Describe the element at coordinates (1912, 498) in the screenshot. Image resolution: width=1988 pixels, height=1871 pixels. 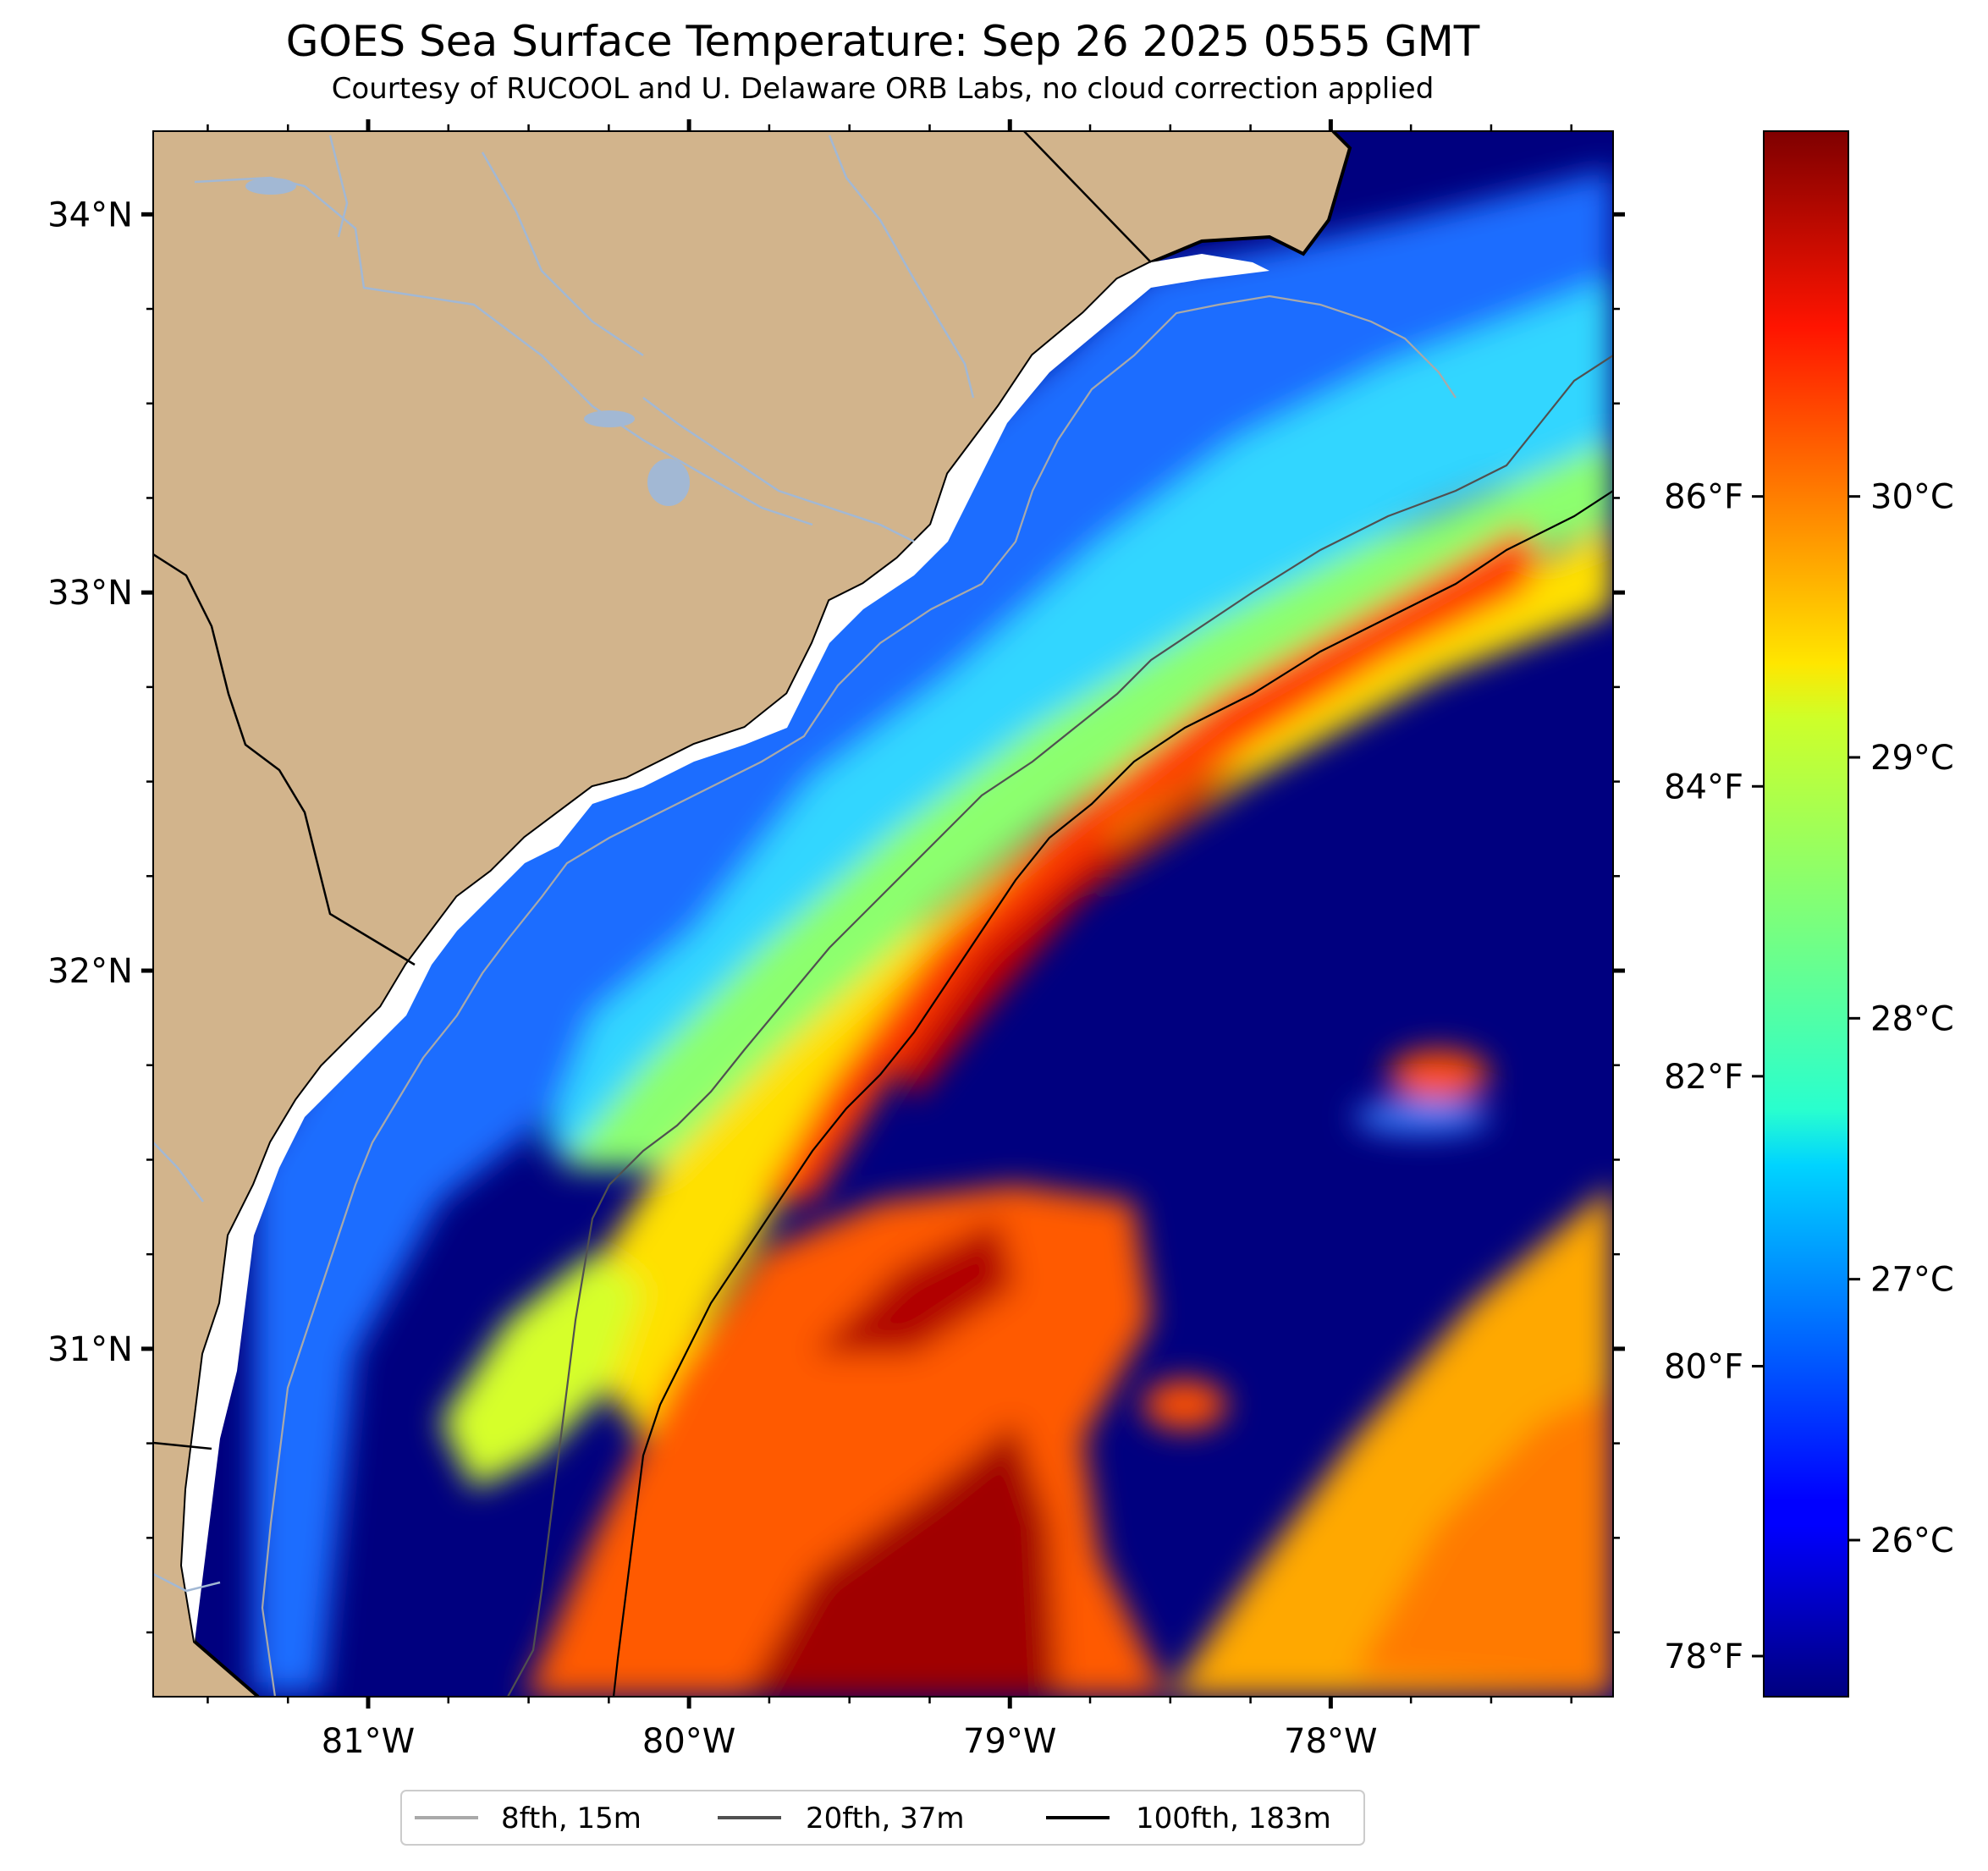
I see `celsius-tick-label: 30°C` at that location.